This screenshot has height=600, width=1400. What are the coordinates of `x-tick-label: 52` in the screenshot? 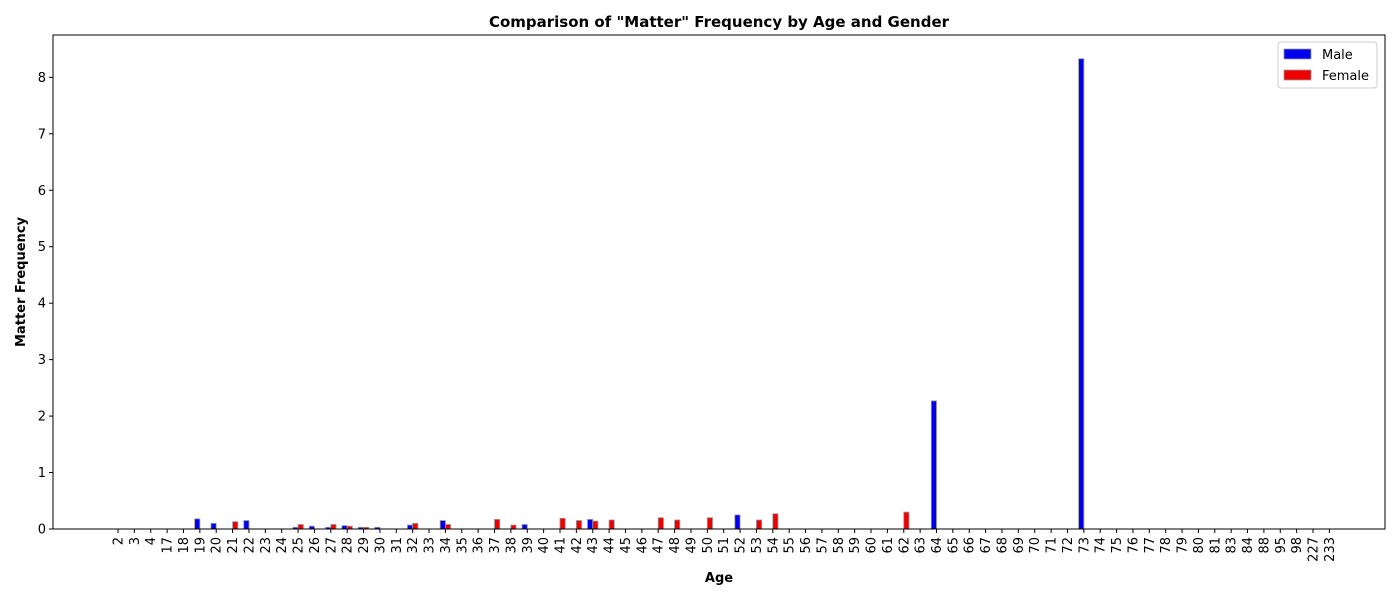 It's located at (741, 545).